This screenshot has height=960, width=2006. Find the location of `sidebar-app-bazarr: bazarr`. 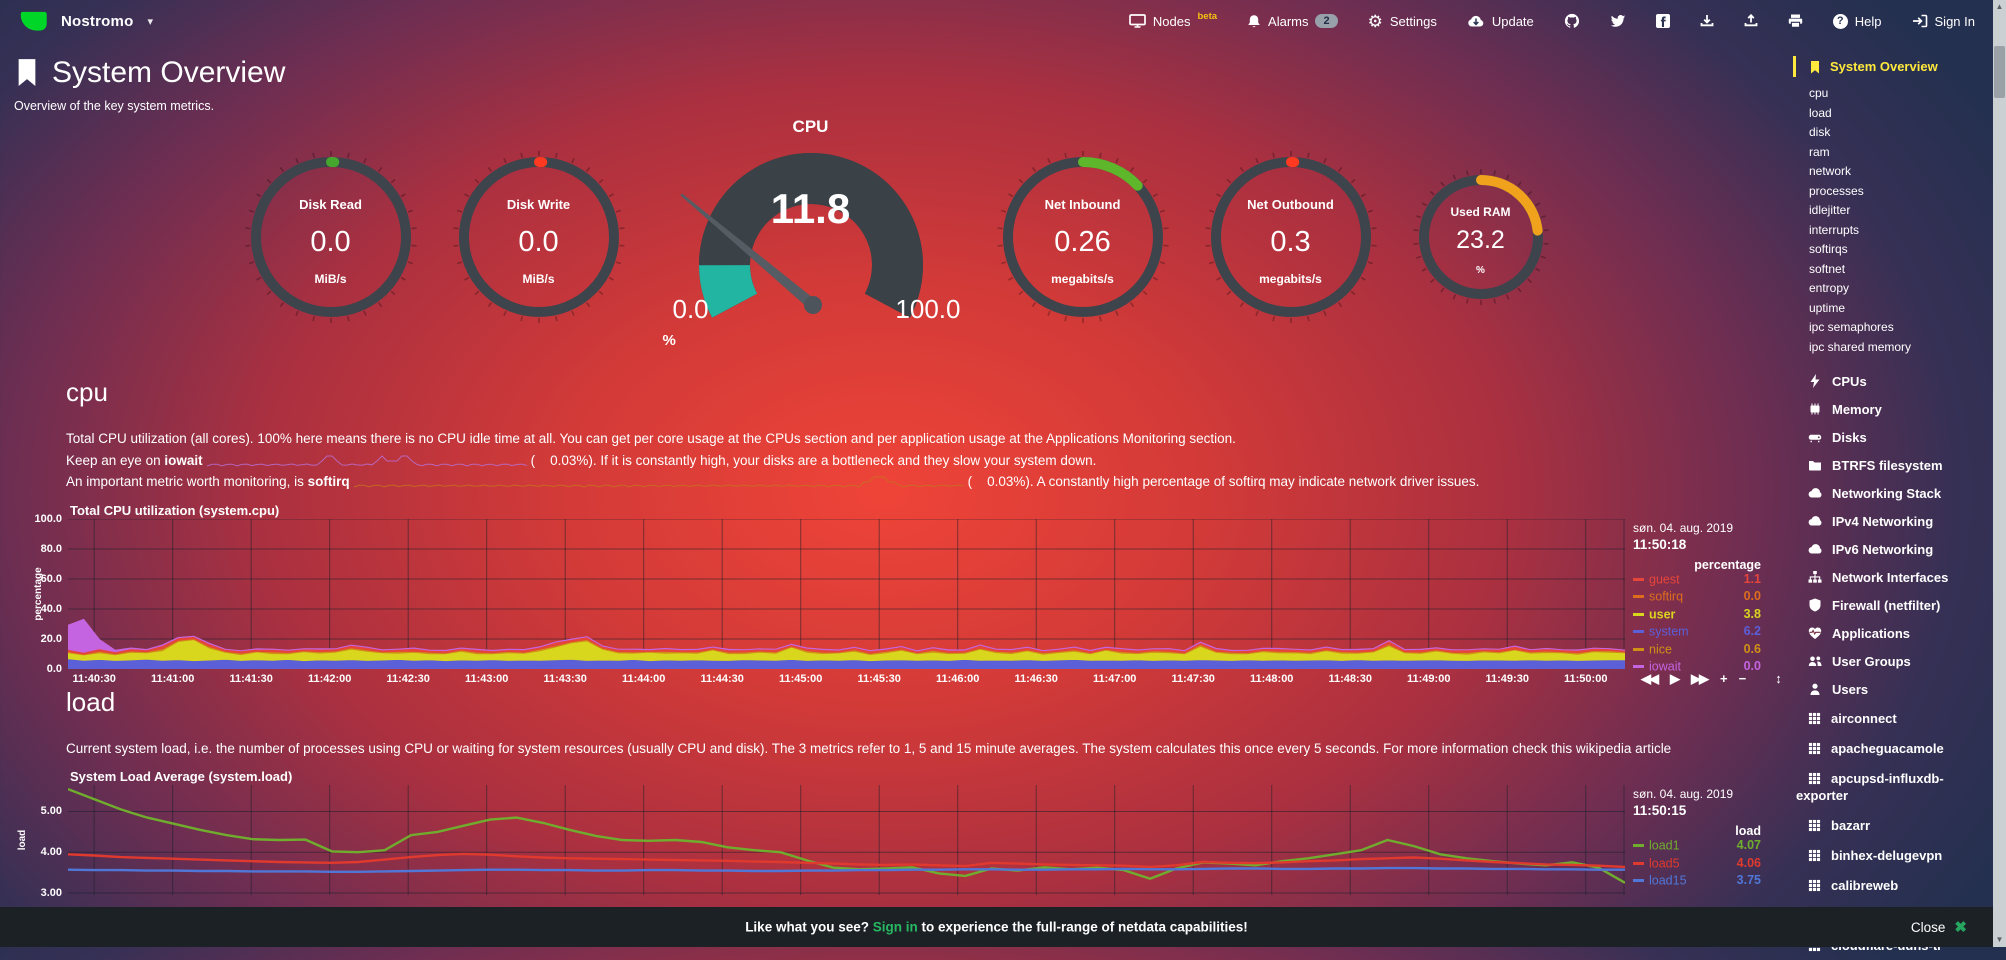

sidebar-app-bazarr: bazarr is located at coordinates (1893, 825).